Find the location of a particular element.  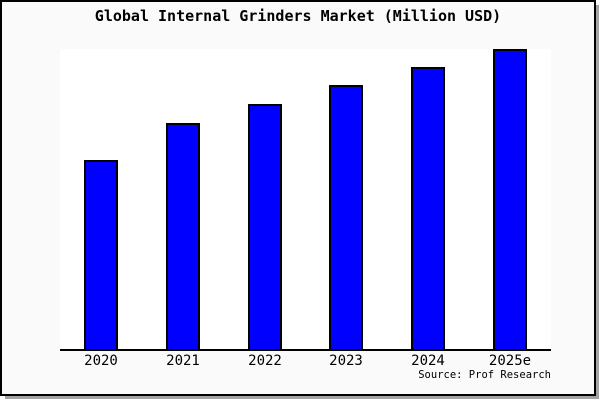

x-tick-label-2023: 2023 is located at coordinates (346, 361).